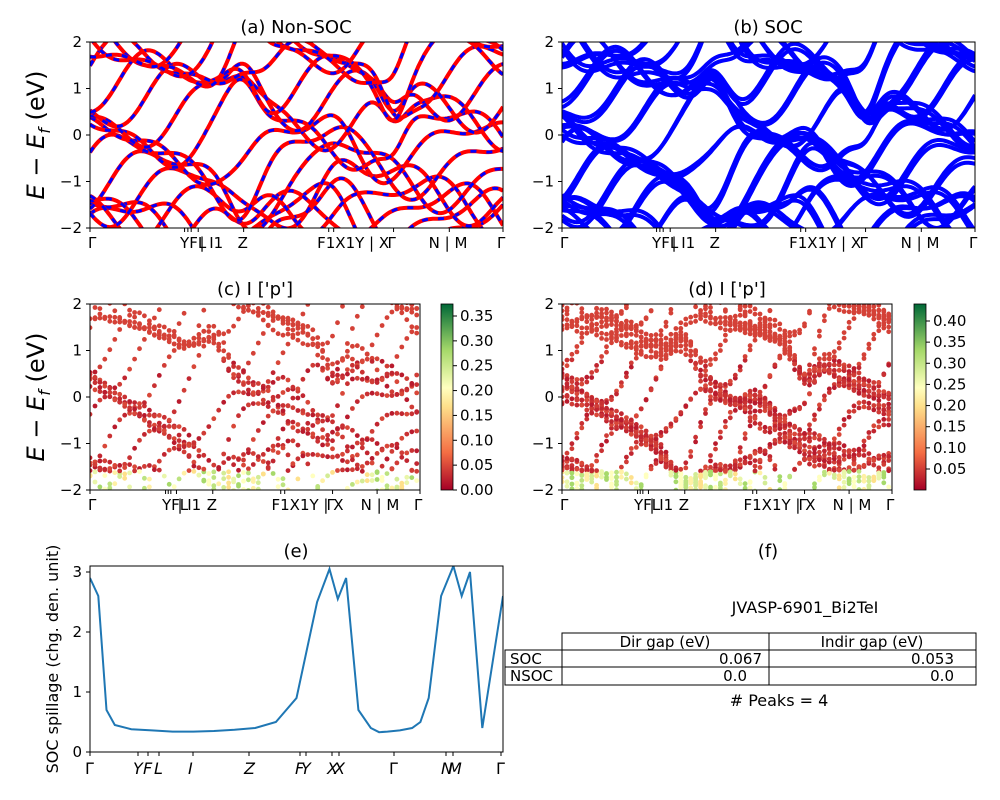 Image resolution: width=1000 pixels, height=800 pixels. What do you see at coordinates (531, 676) in the screenshot?
I see `table-row-label-nsoc: NSOC` at bounding box center [531, 676].